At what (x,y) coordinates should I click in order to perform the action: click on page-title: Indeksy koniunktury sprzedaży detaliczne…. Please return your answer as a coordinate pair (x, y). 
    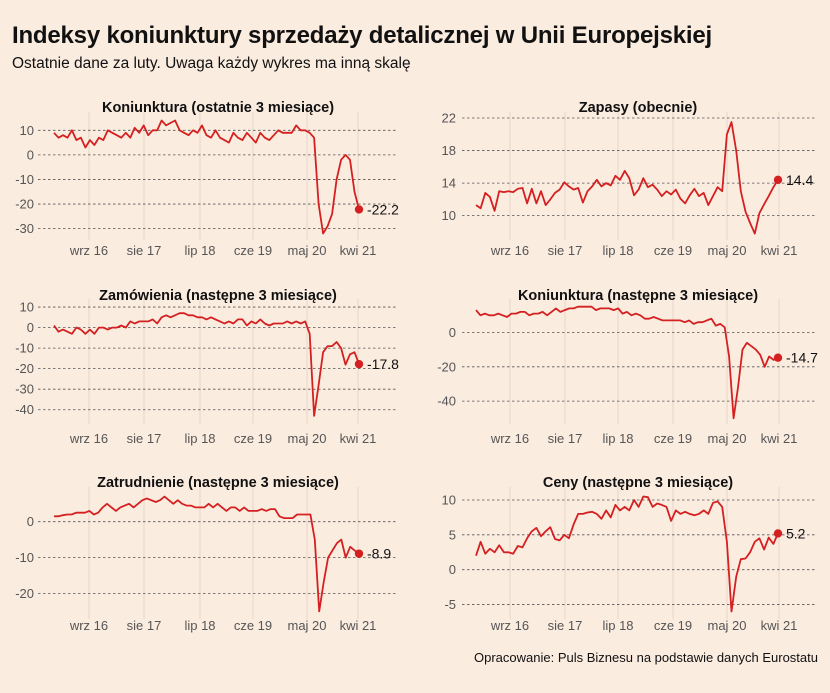
    Looking at the image, I should click on (362, 35).